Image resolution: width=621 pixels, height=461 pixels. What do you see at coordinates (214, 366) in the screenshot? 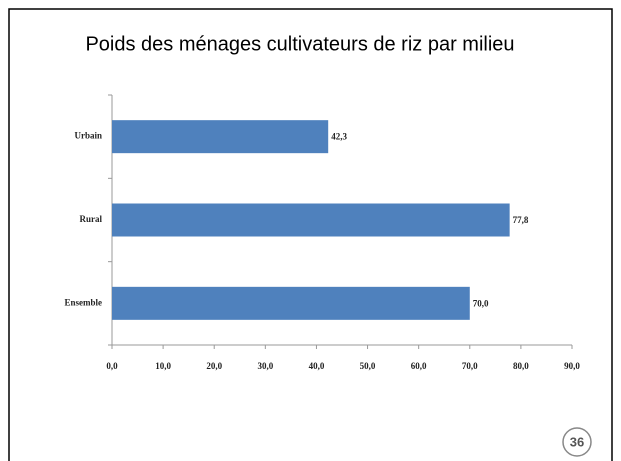
I see `x-tick-label: 20,0` at bounding box center [214, 366].